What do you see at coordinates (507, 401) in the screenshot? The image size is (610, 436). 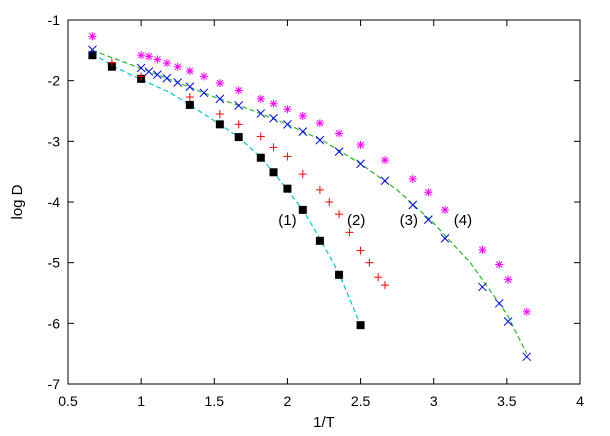 I see `x-tick-label: 3.5` at bounding box center [507, 401].